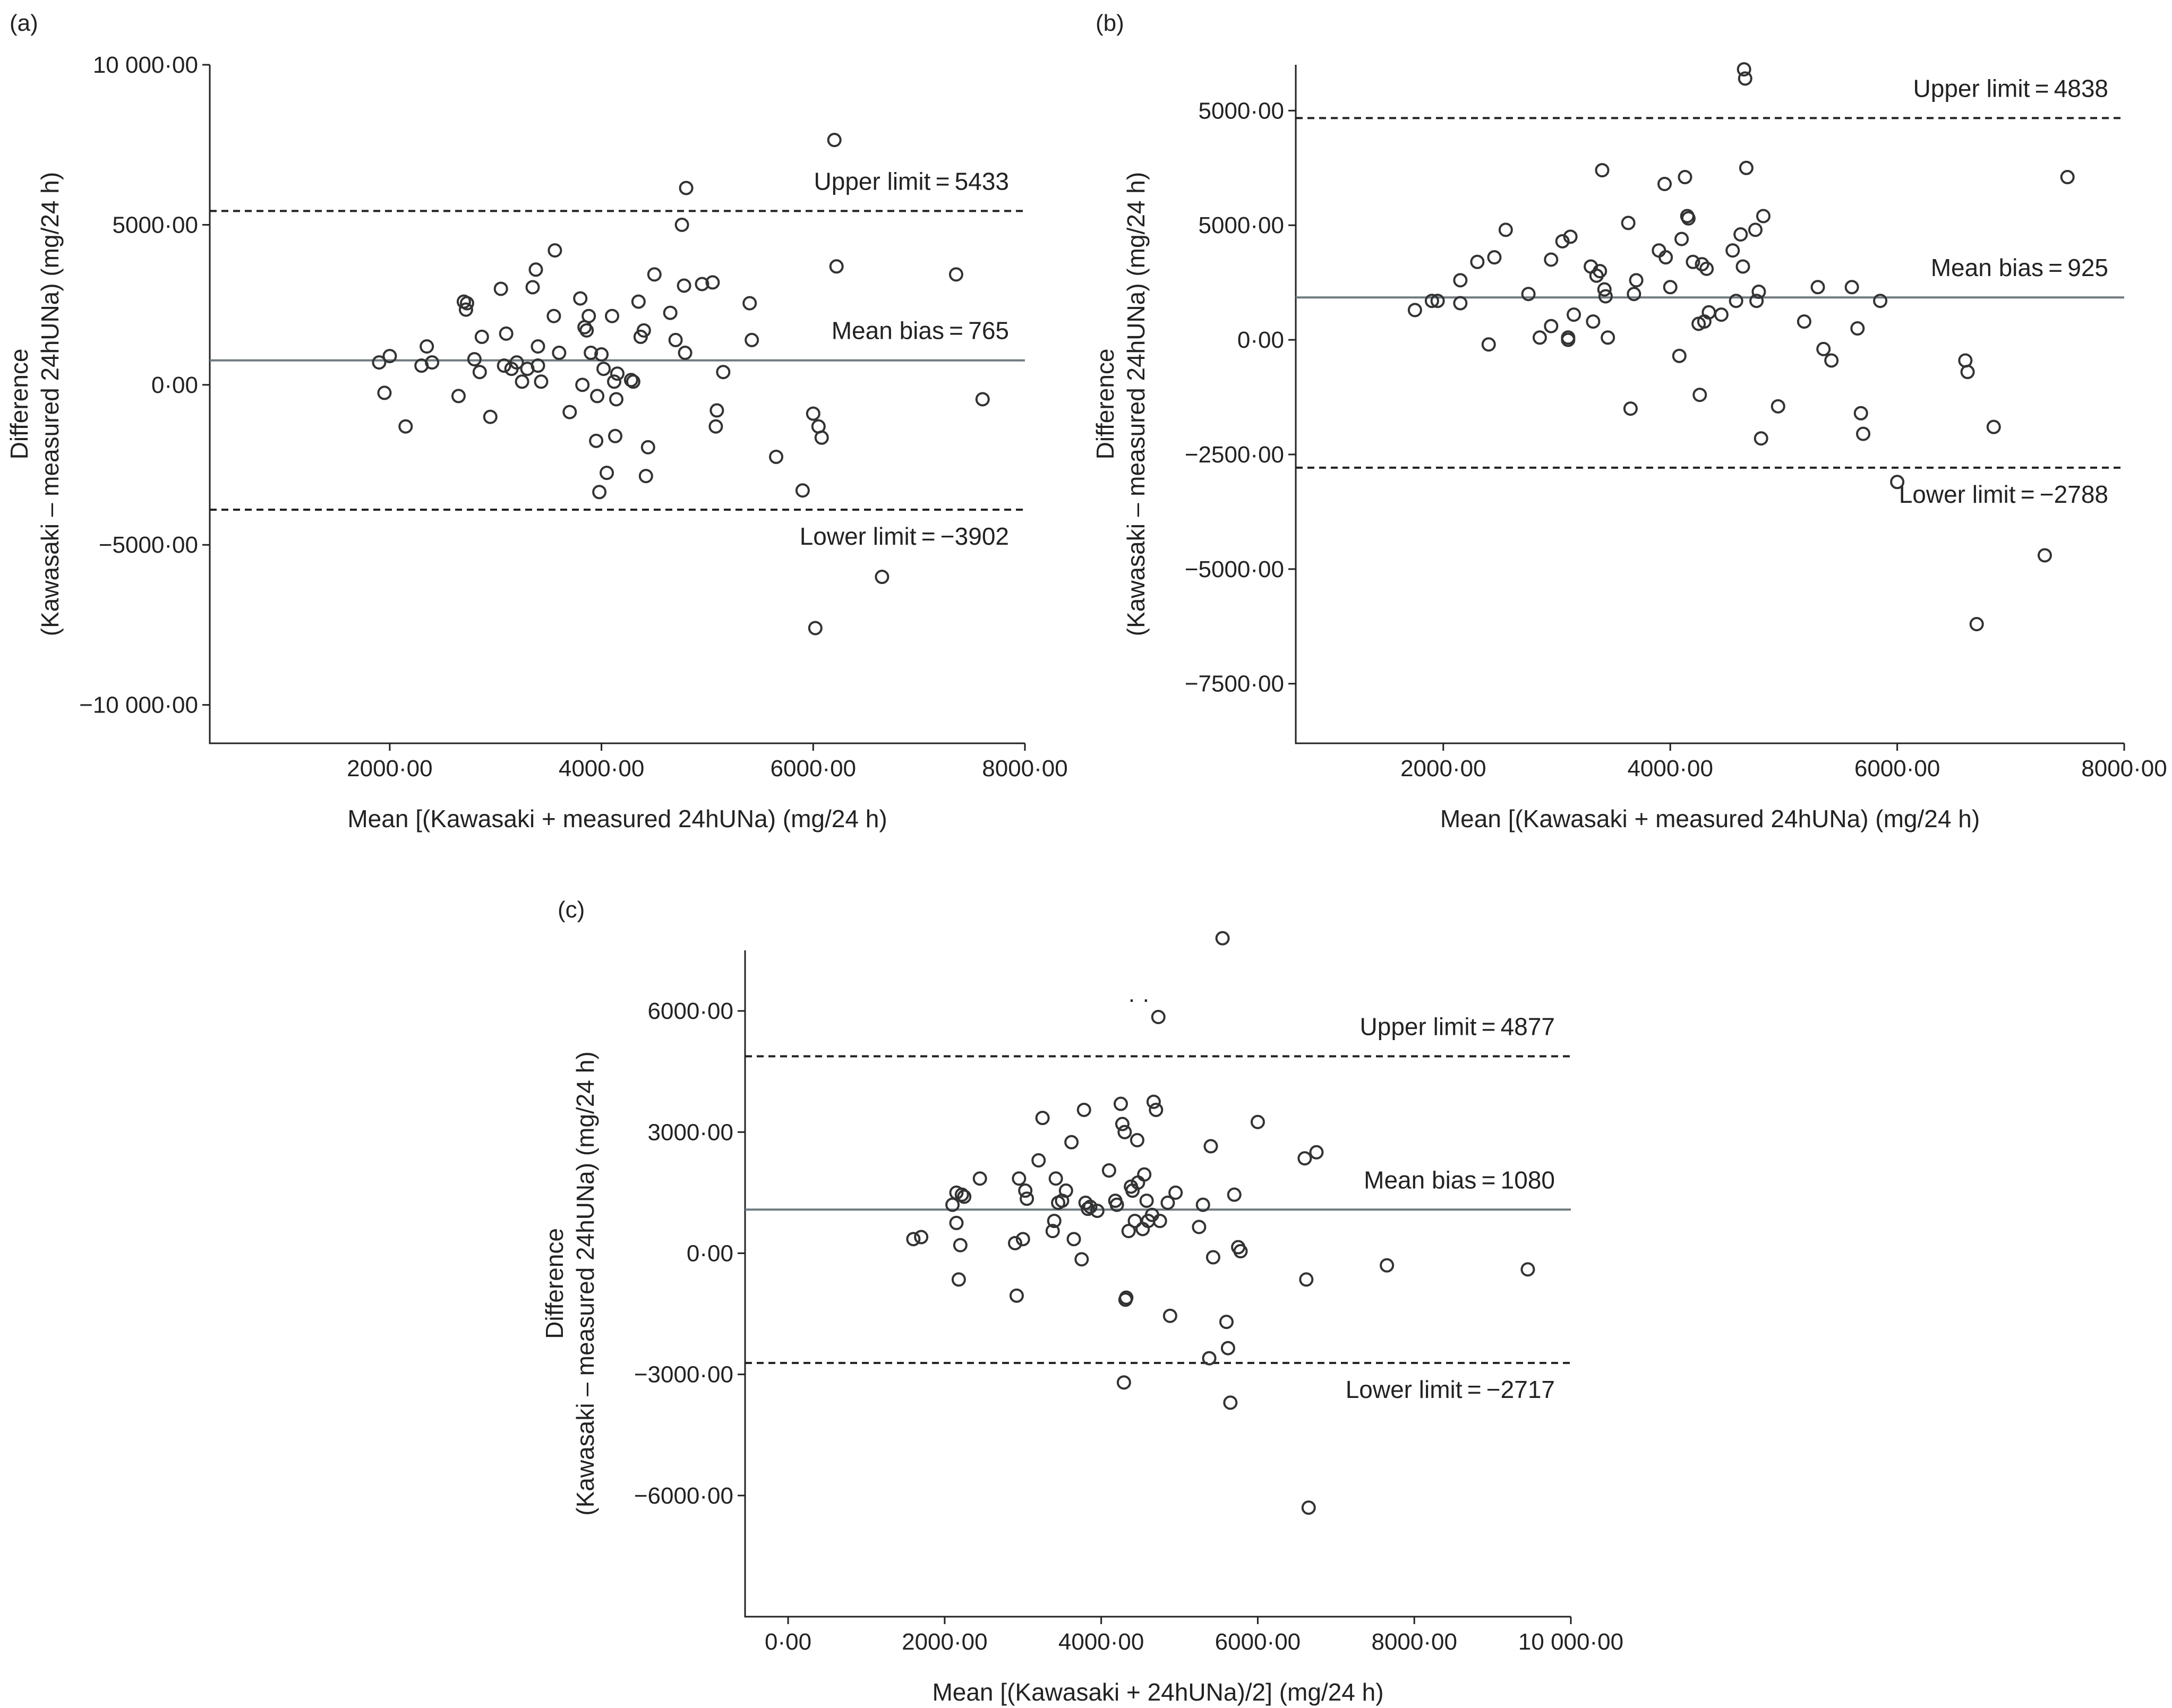  I want to click on panel-label: (c), so click(571, 910).